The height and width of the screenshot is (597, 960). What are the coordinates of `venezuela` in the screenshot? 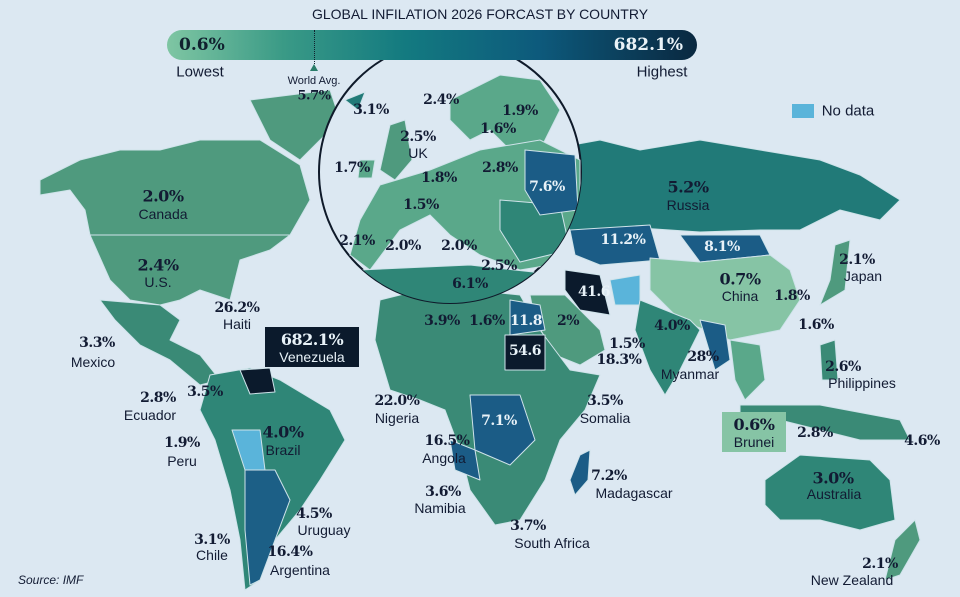 It's located at (257, 381).